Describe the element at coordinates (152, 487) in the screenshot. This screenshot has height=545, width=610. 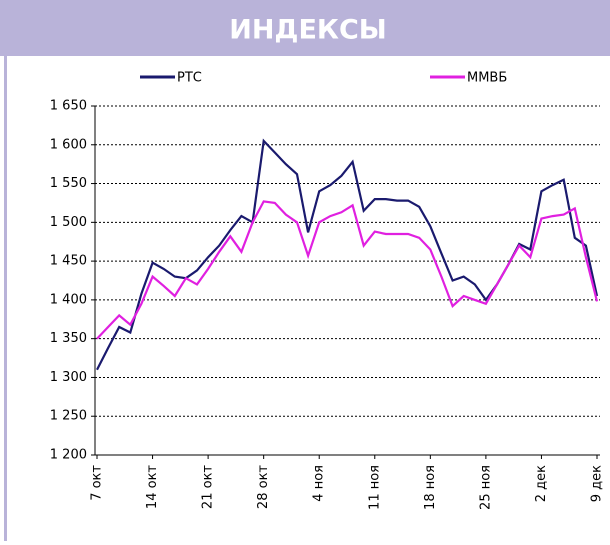
I see `x-tick-label: 14 окт` at that location.